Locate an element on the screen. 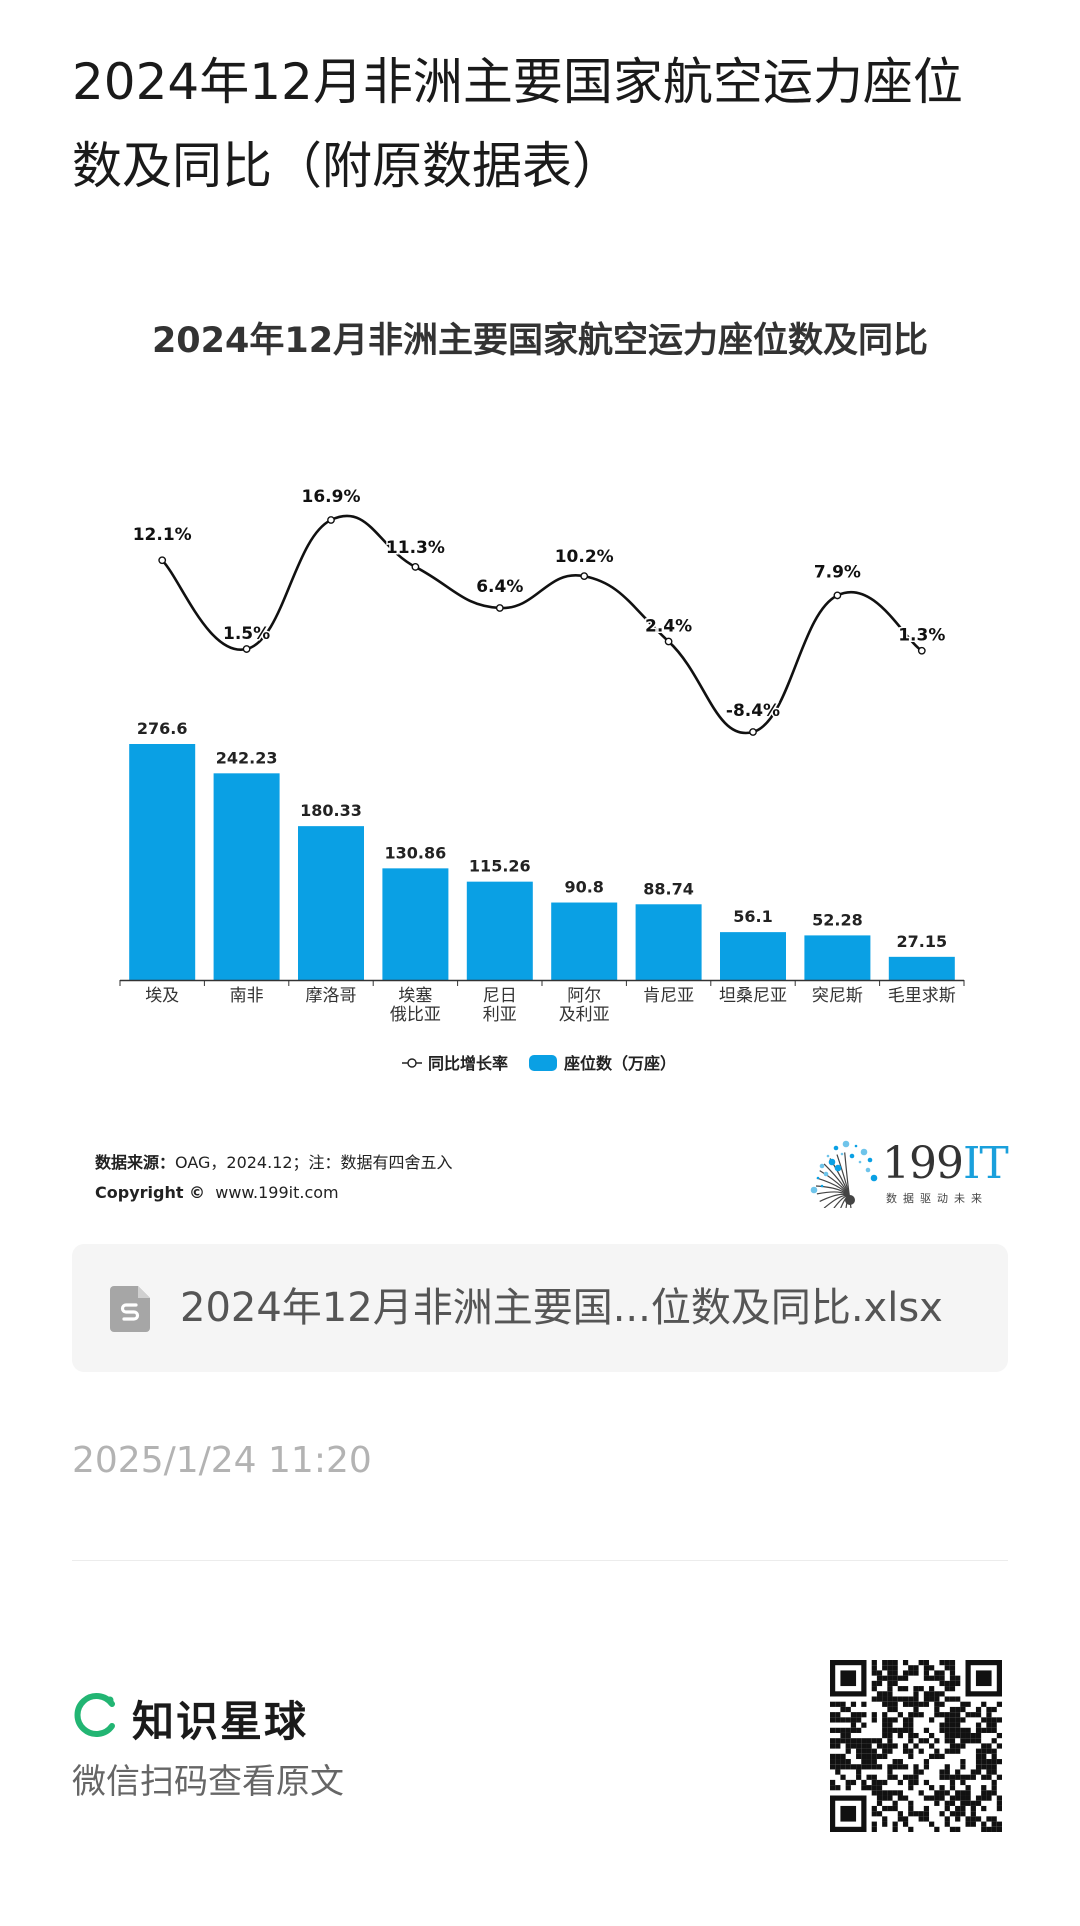 Image resolution: width=1080 pixels, height=1926 pixels. bar-value-label: 90.8 is located at coordinates (583, 887).